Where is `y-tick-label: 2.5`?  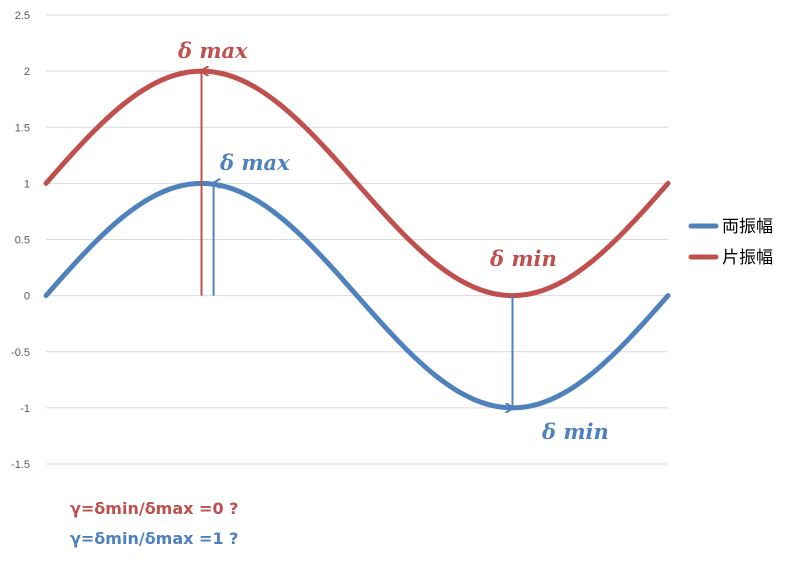 y-tick-label: 2.5 is located at coordinates (22, 16).